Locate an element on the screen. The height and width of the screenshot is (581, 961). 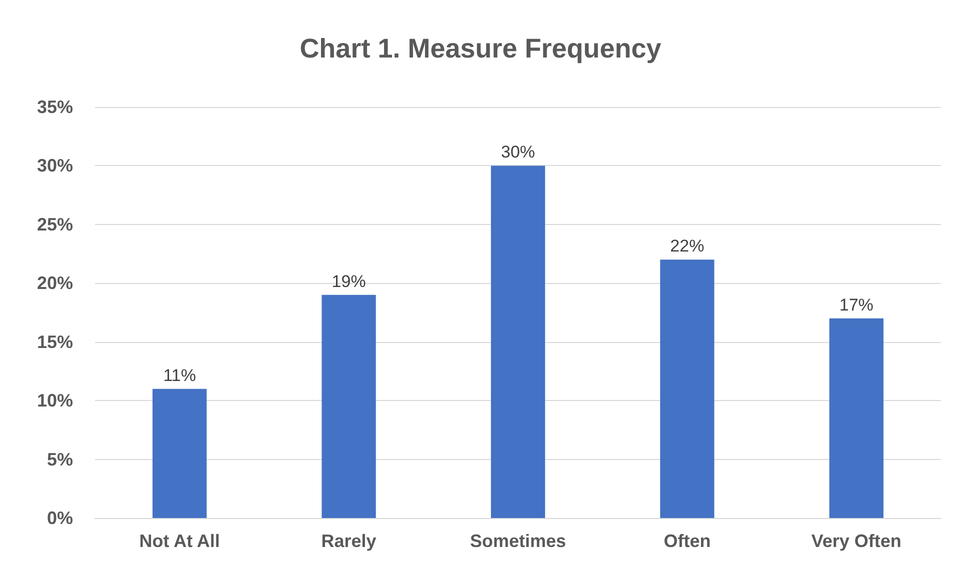
y-tick-label: 35% is located at coordinates (54, 107).